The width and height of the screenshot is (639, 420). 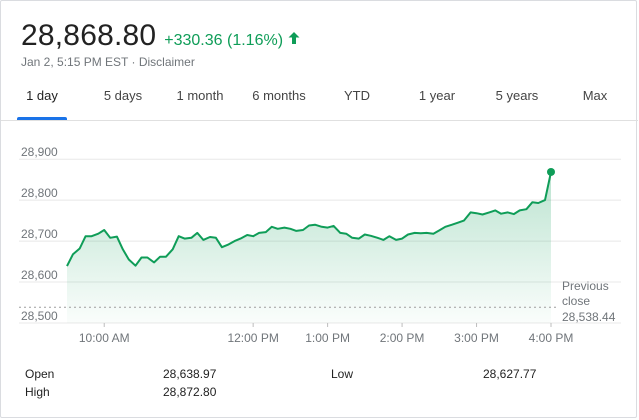 What do you see at coordinates (39, 275) in the screenshot?
I see `y-tick-label: 28,600` at bounding box center [39, 275].